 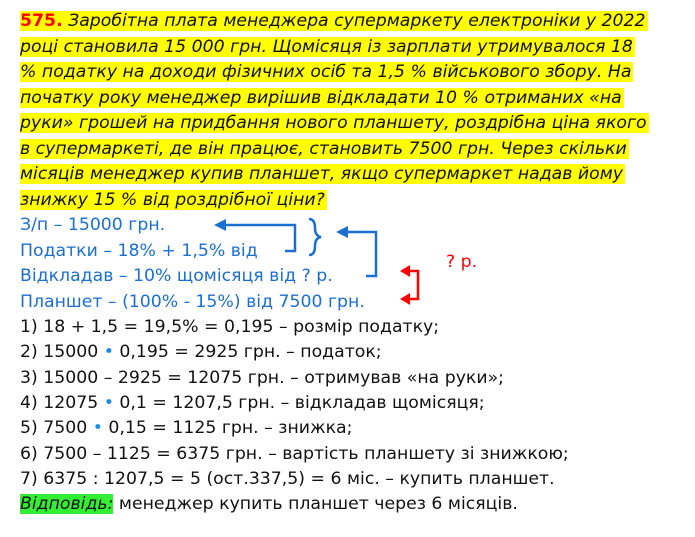 I want to click on problem-line-text: знижку 15 % від роздрібної ціни?, so click(x=172, y=199).